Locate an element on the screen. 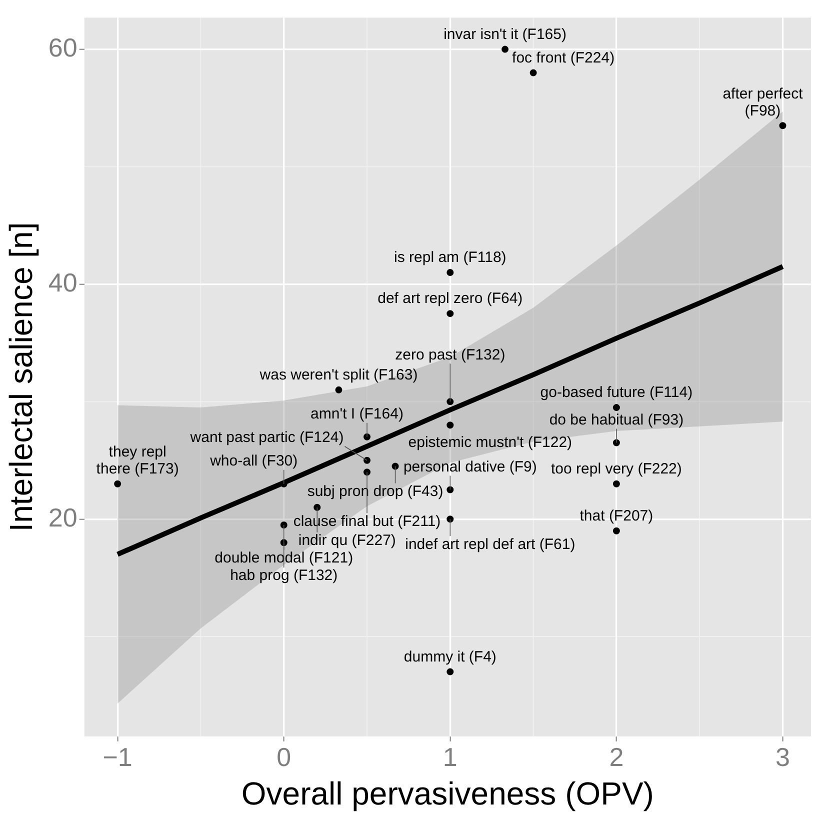  annotation: epistemic mustn't (F122) is located at coordinates (490, 442).